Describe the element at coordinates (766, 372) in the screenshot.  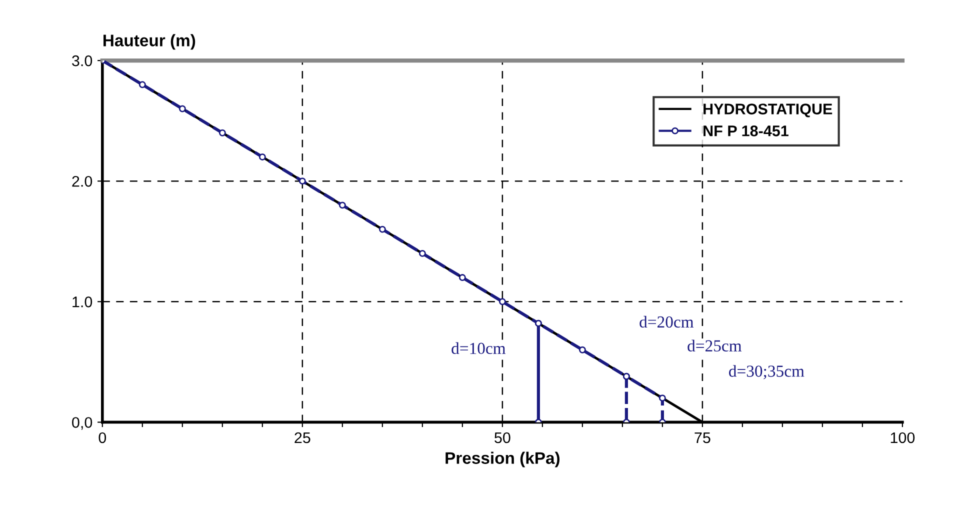
I see `annotation: d=30;35cm` at that location.